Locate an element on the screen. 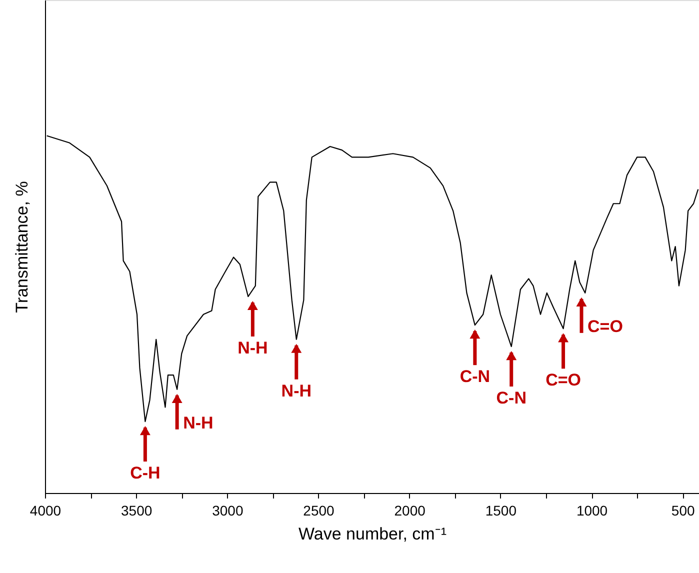  x-axis-title: Wave number, cm⁻¹ is located at coordinates (372, 534).